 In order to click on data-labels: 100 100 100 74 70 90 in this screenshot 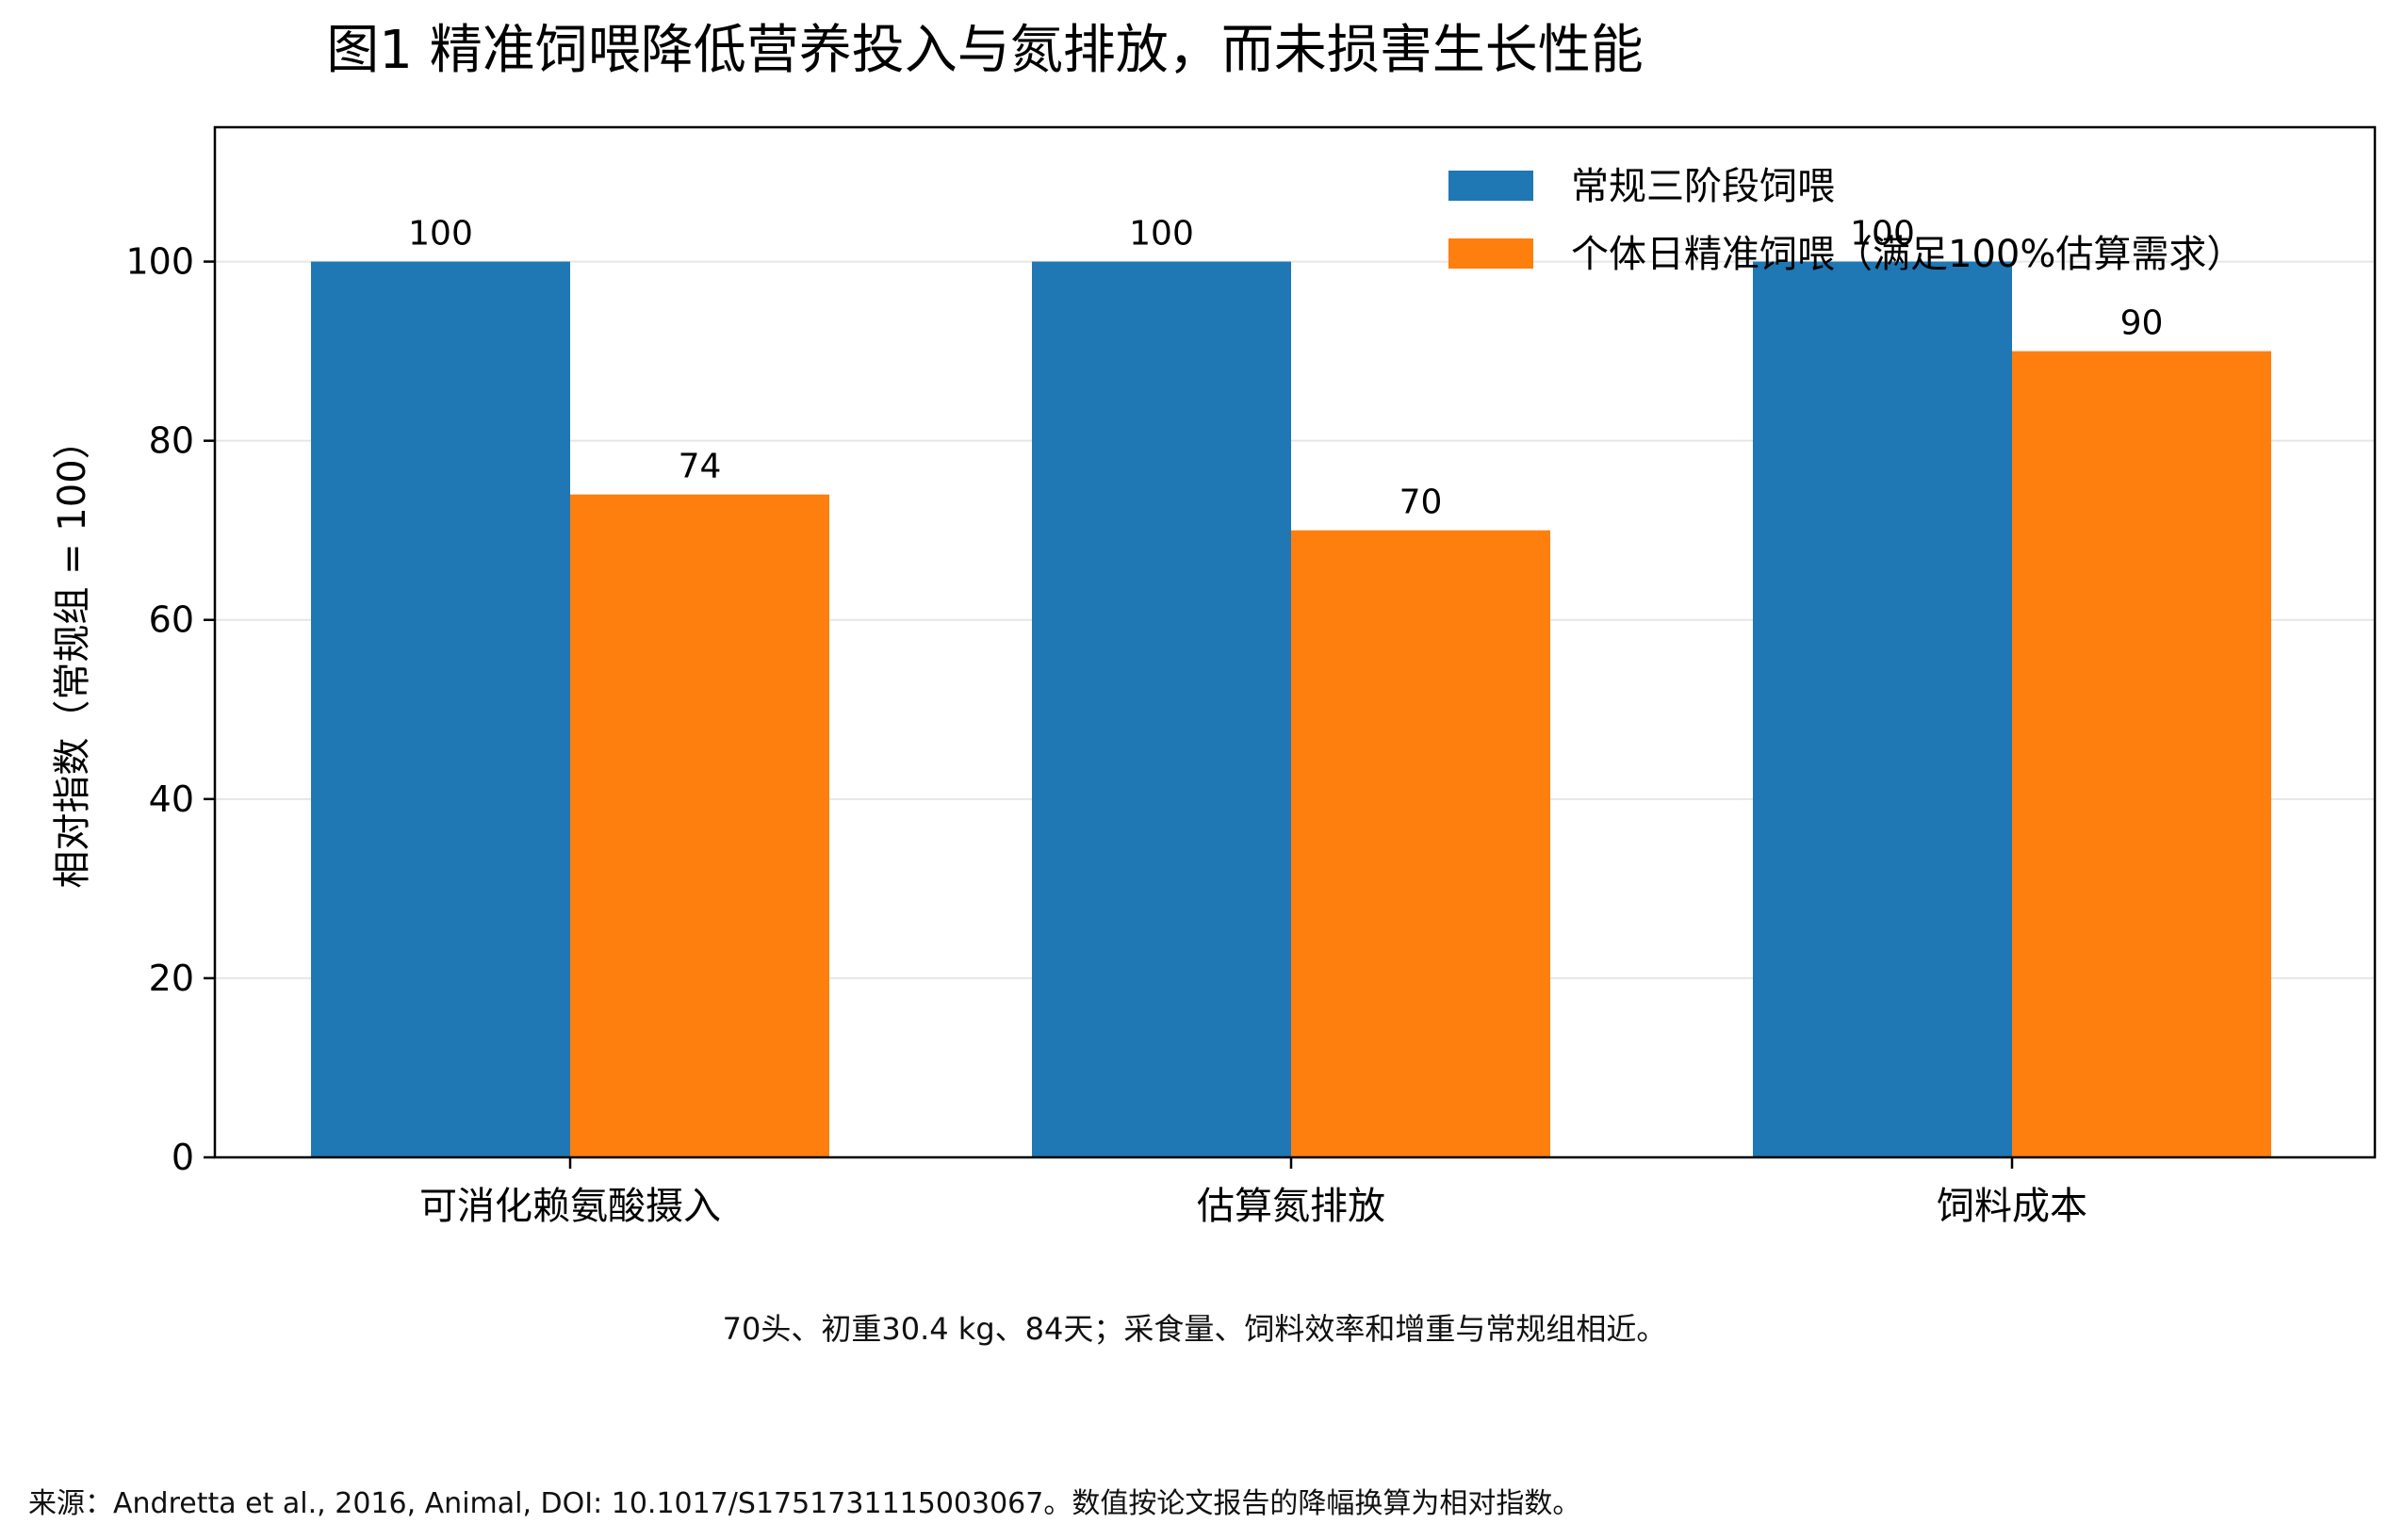, I will do `click(1285, 368)`.